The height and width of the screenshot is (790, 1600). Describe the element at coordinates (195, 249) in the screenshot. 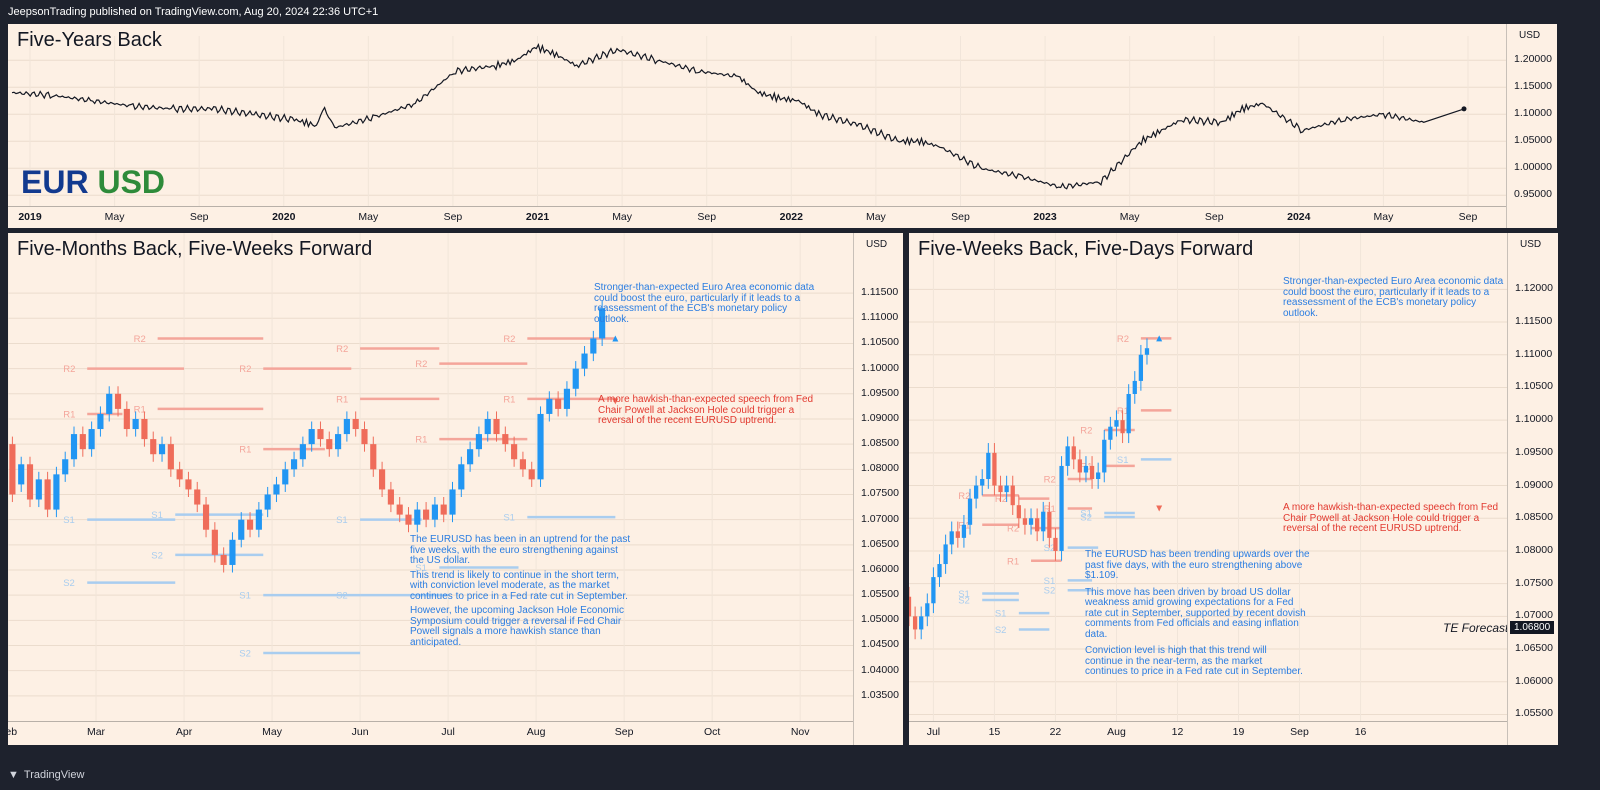

I see `five-months-title: Five-Months Back, Five-Weeks Forward` at that location.